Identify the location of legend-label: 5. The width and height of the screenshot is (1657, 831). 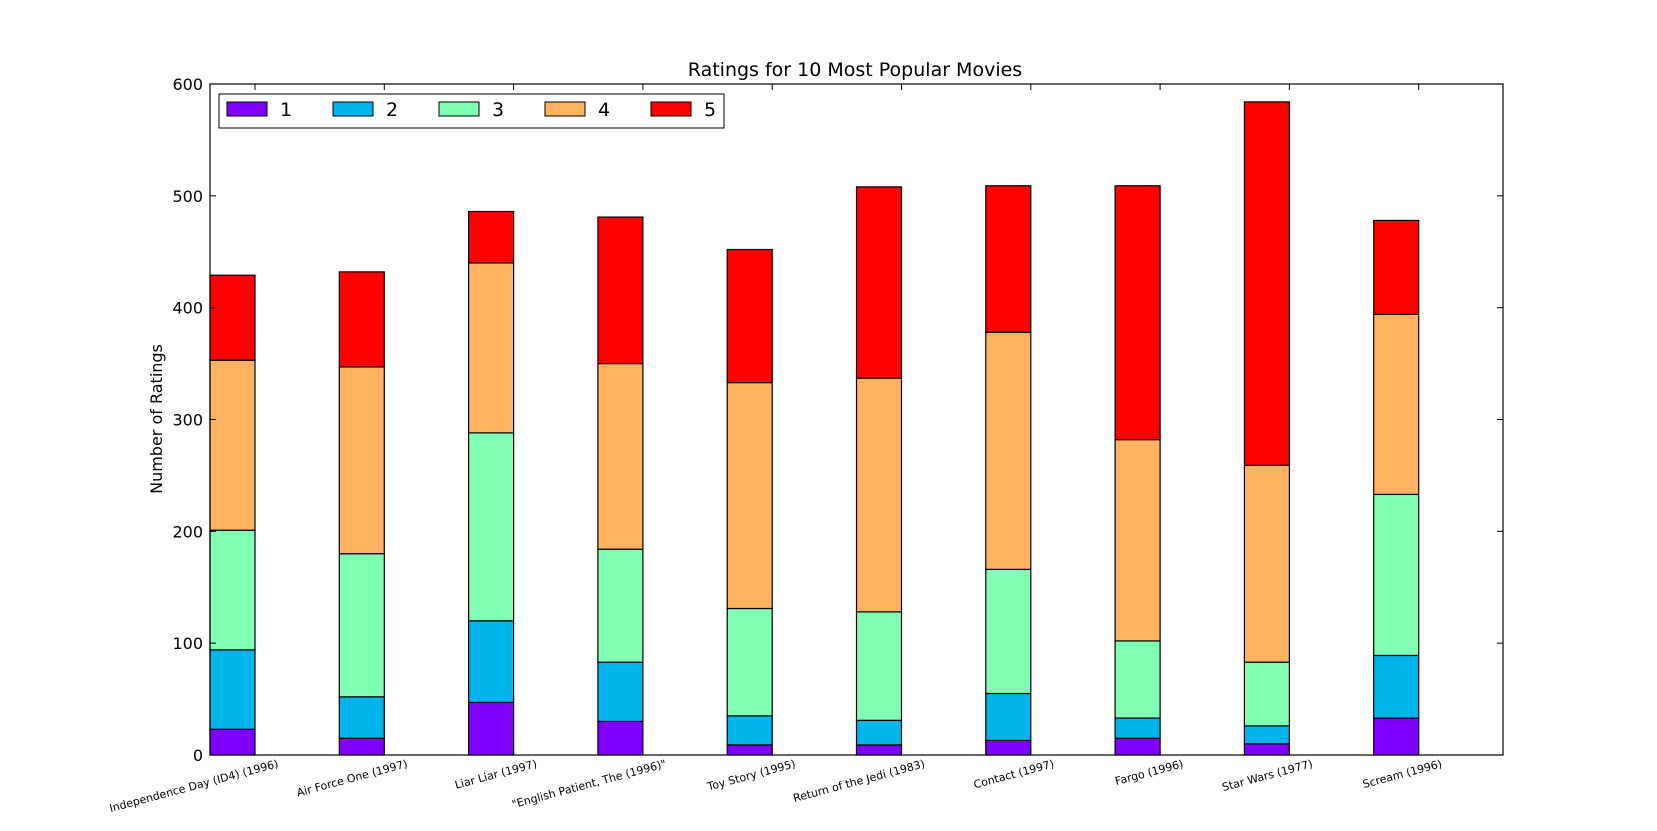
(710, 110).